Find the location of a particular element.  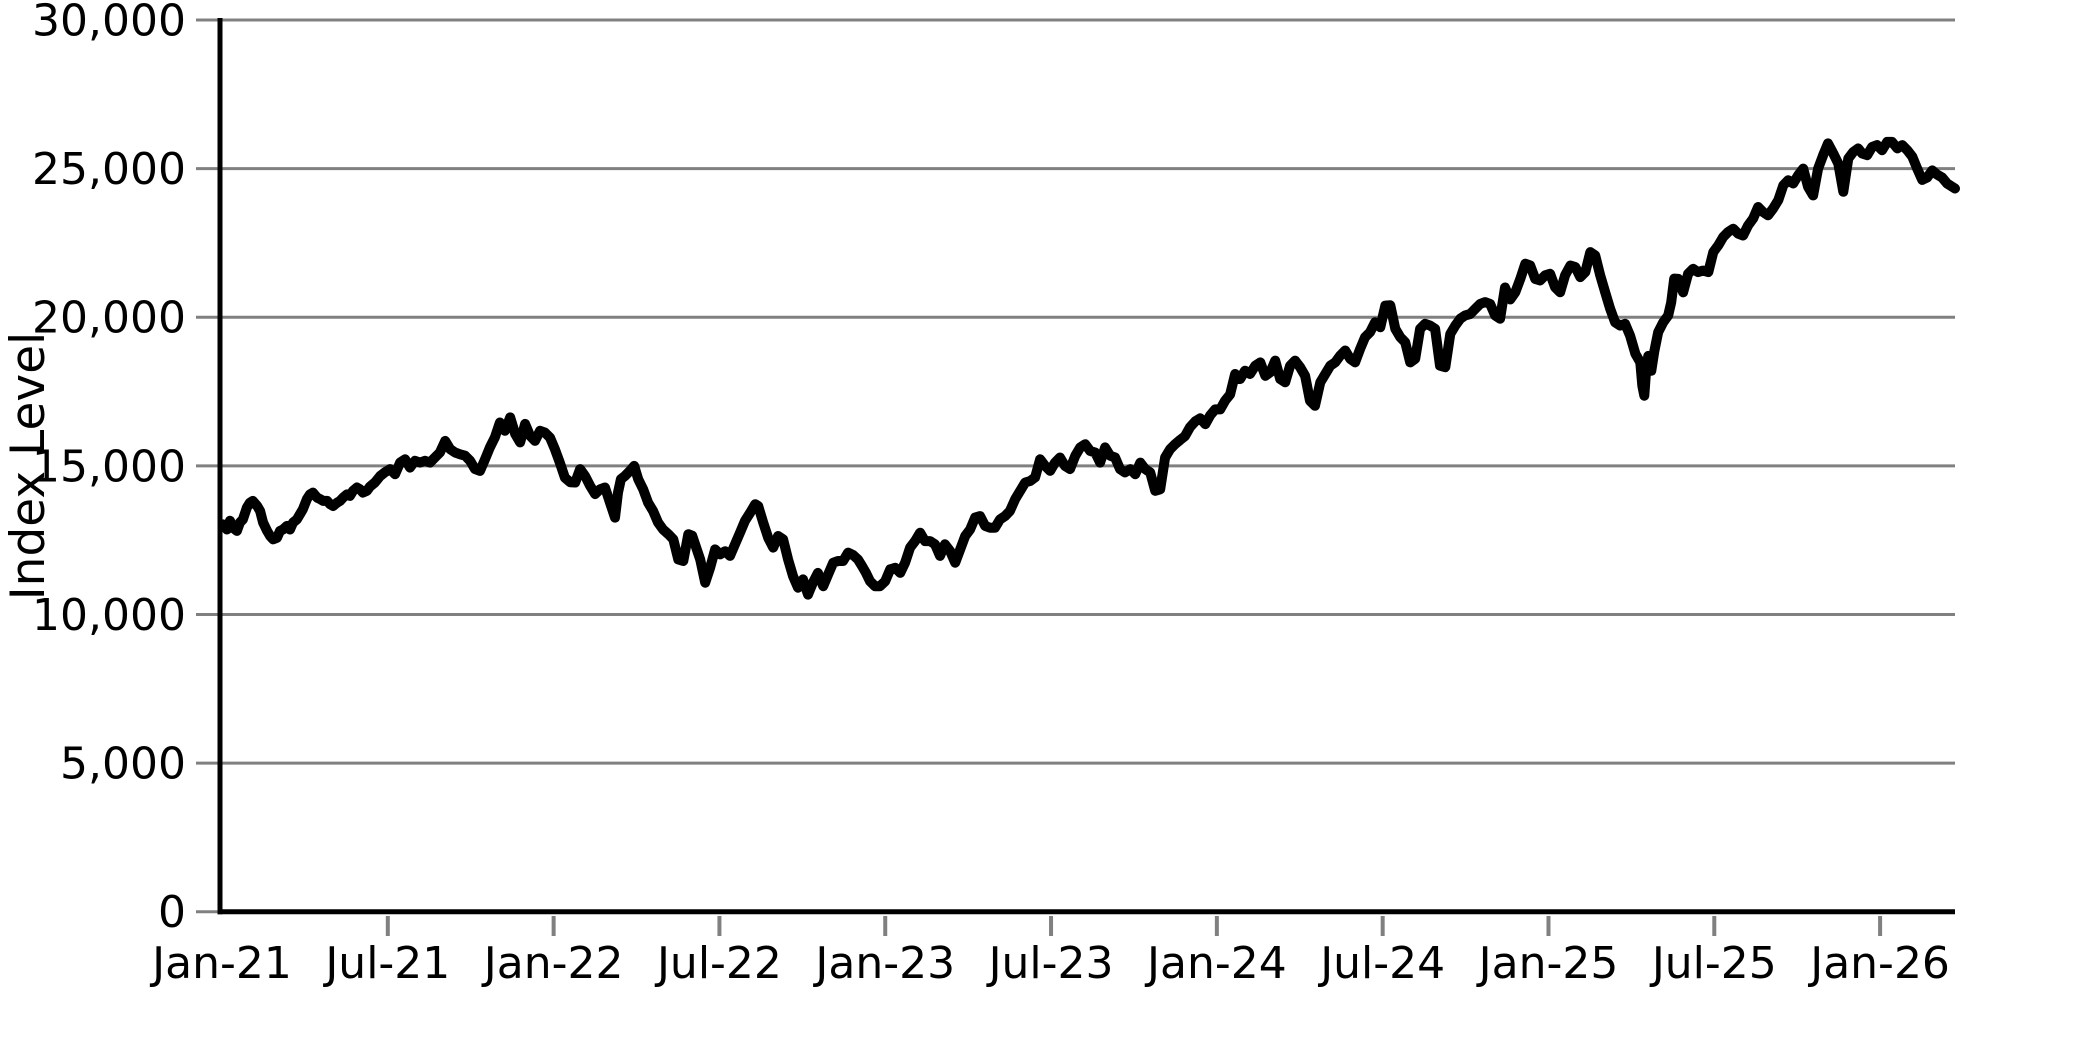

y-tick-label: 20,000 is located at coordinates (109, 318).